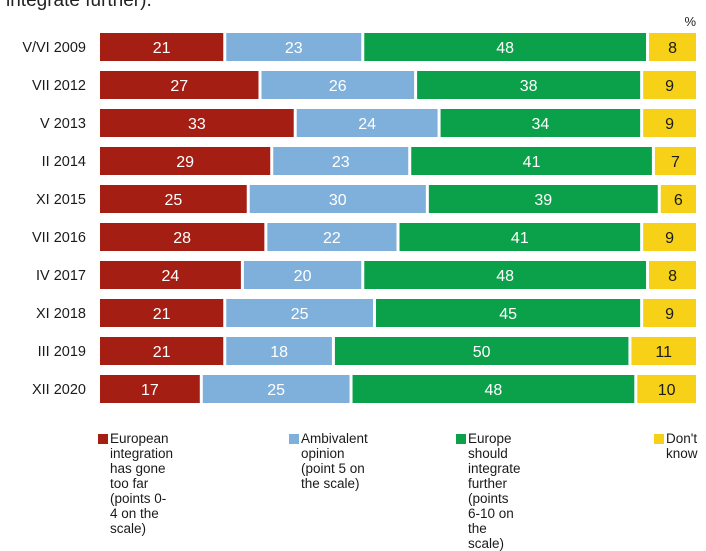  I want to click on data-label: 18, so click(279, 352).